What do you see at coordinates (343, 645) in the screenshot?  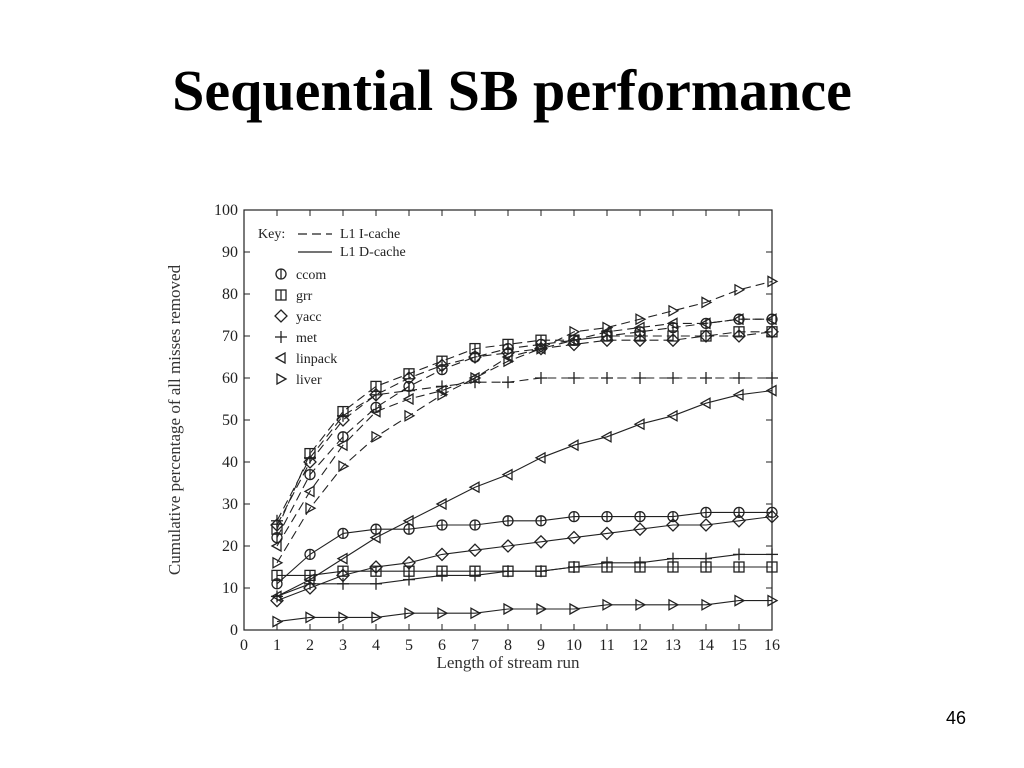 I see `x-tick-label: 3` at bounding box center [343, 645].